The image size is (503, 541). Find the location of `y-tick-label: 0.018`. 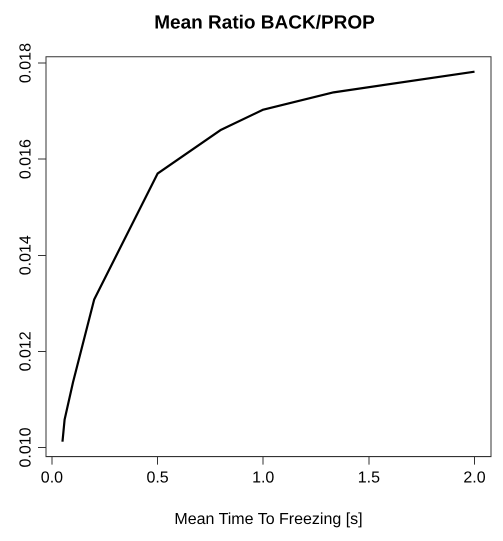

y-tick-label: 0.018 is located at coordinates (25, 63).